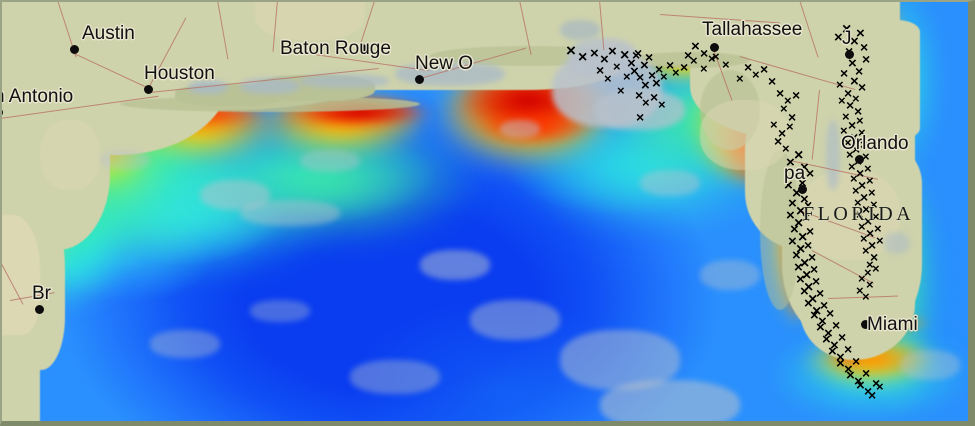 The height and width of the screenshot is (426, 975). Describe the element at coordinates (179, 73) in the screenshot. I see `city-label-houston: Houston` at that location.